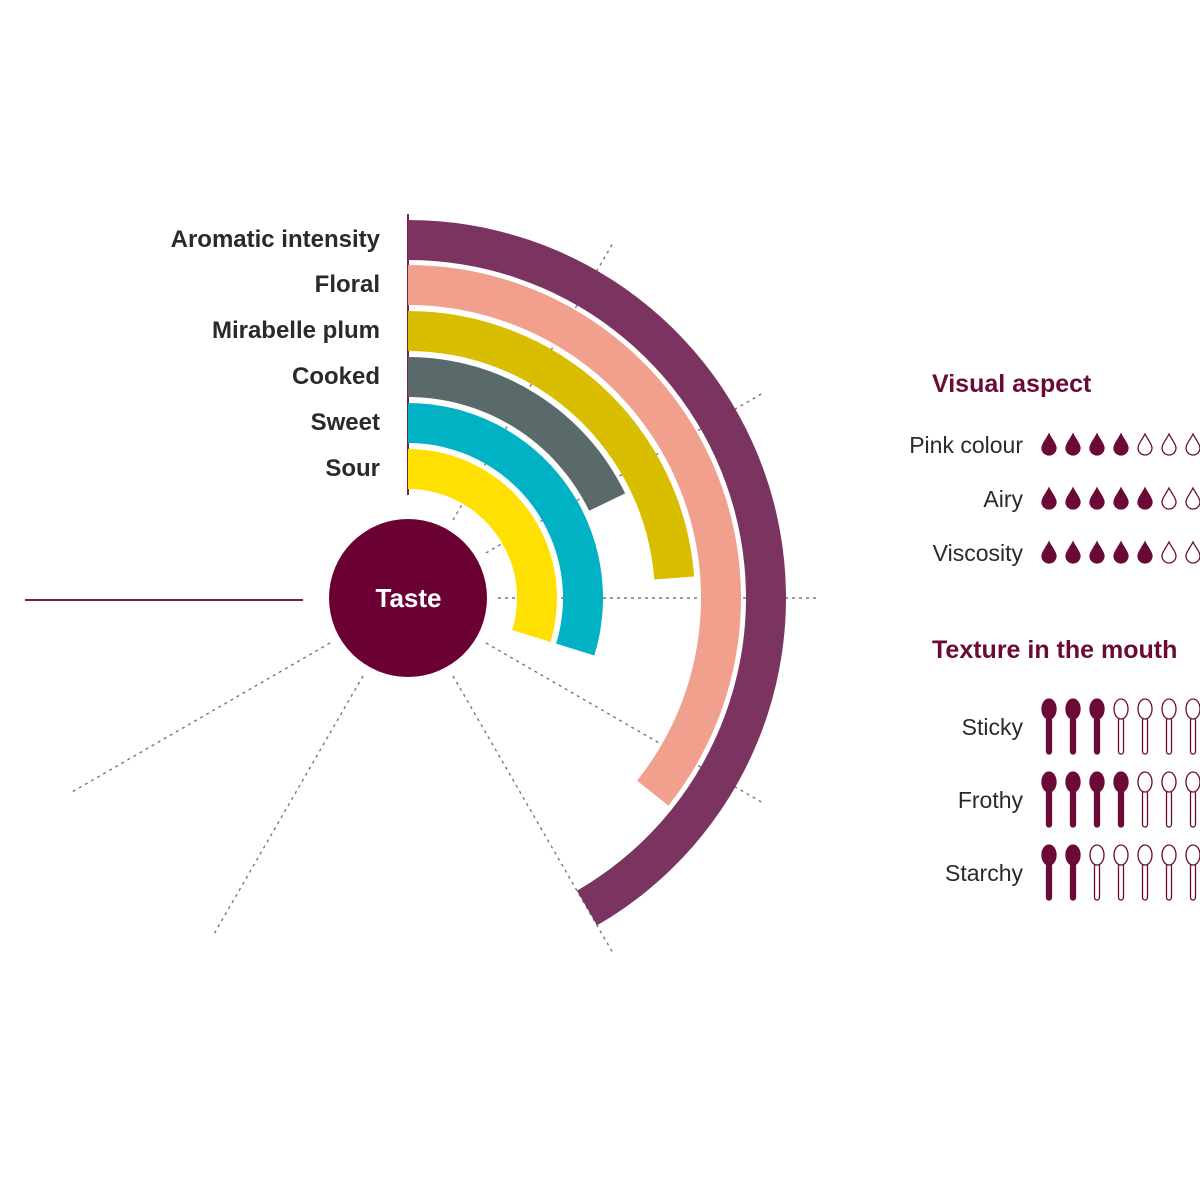  I want to click on arc-cooked, so click(517, 434).